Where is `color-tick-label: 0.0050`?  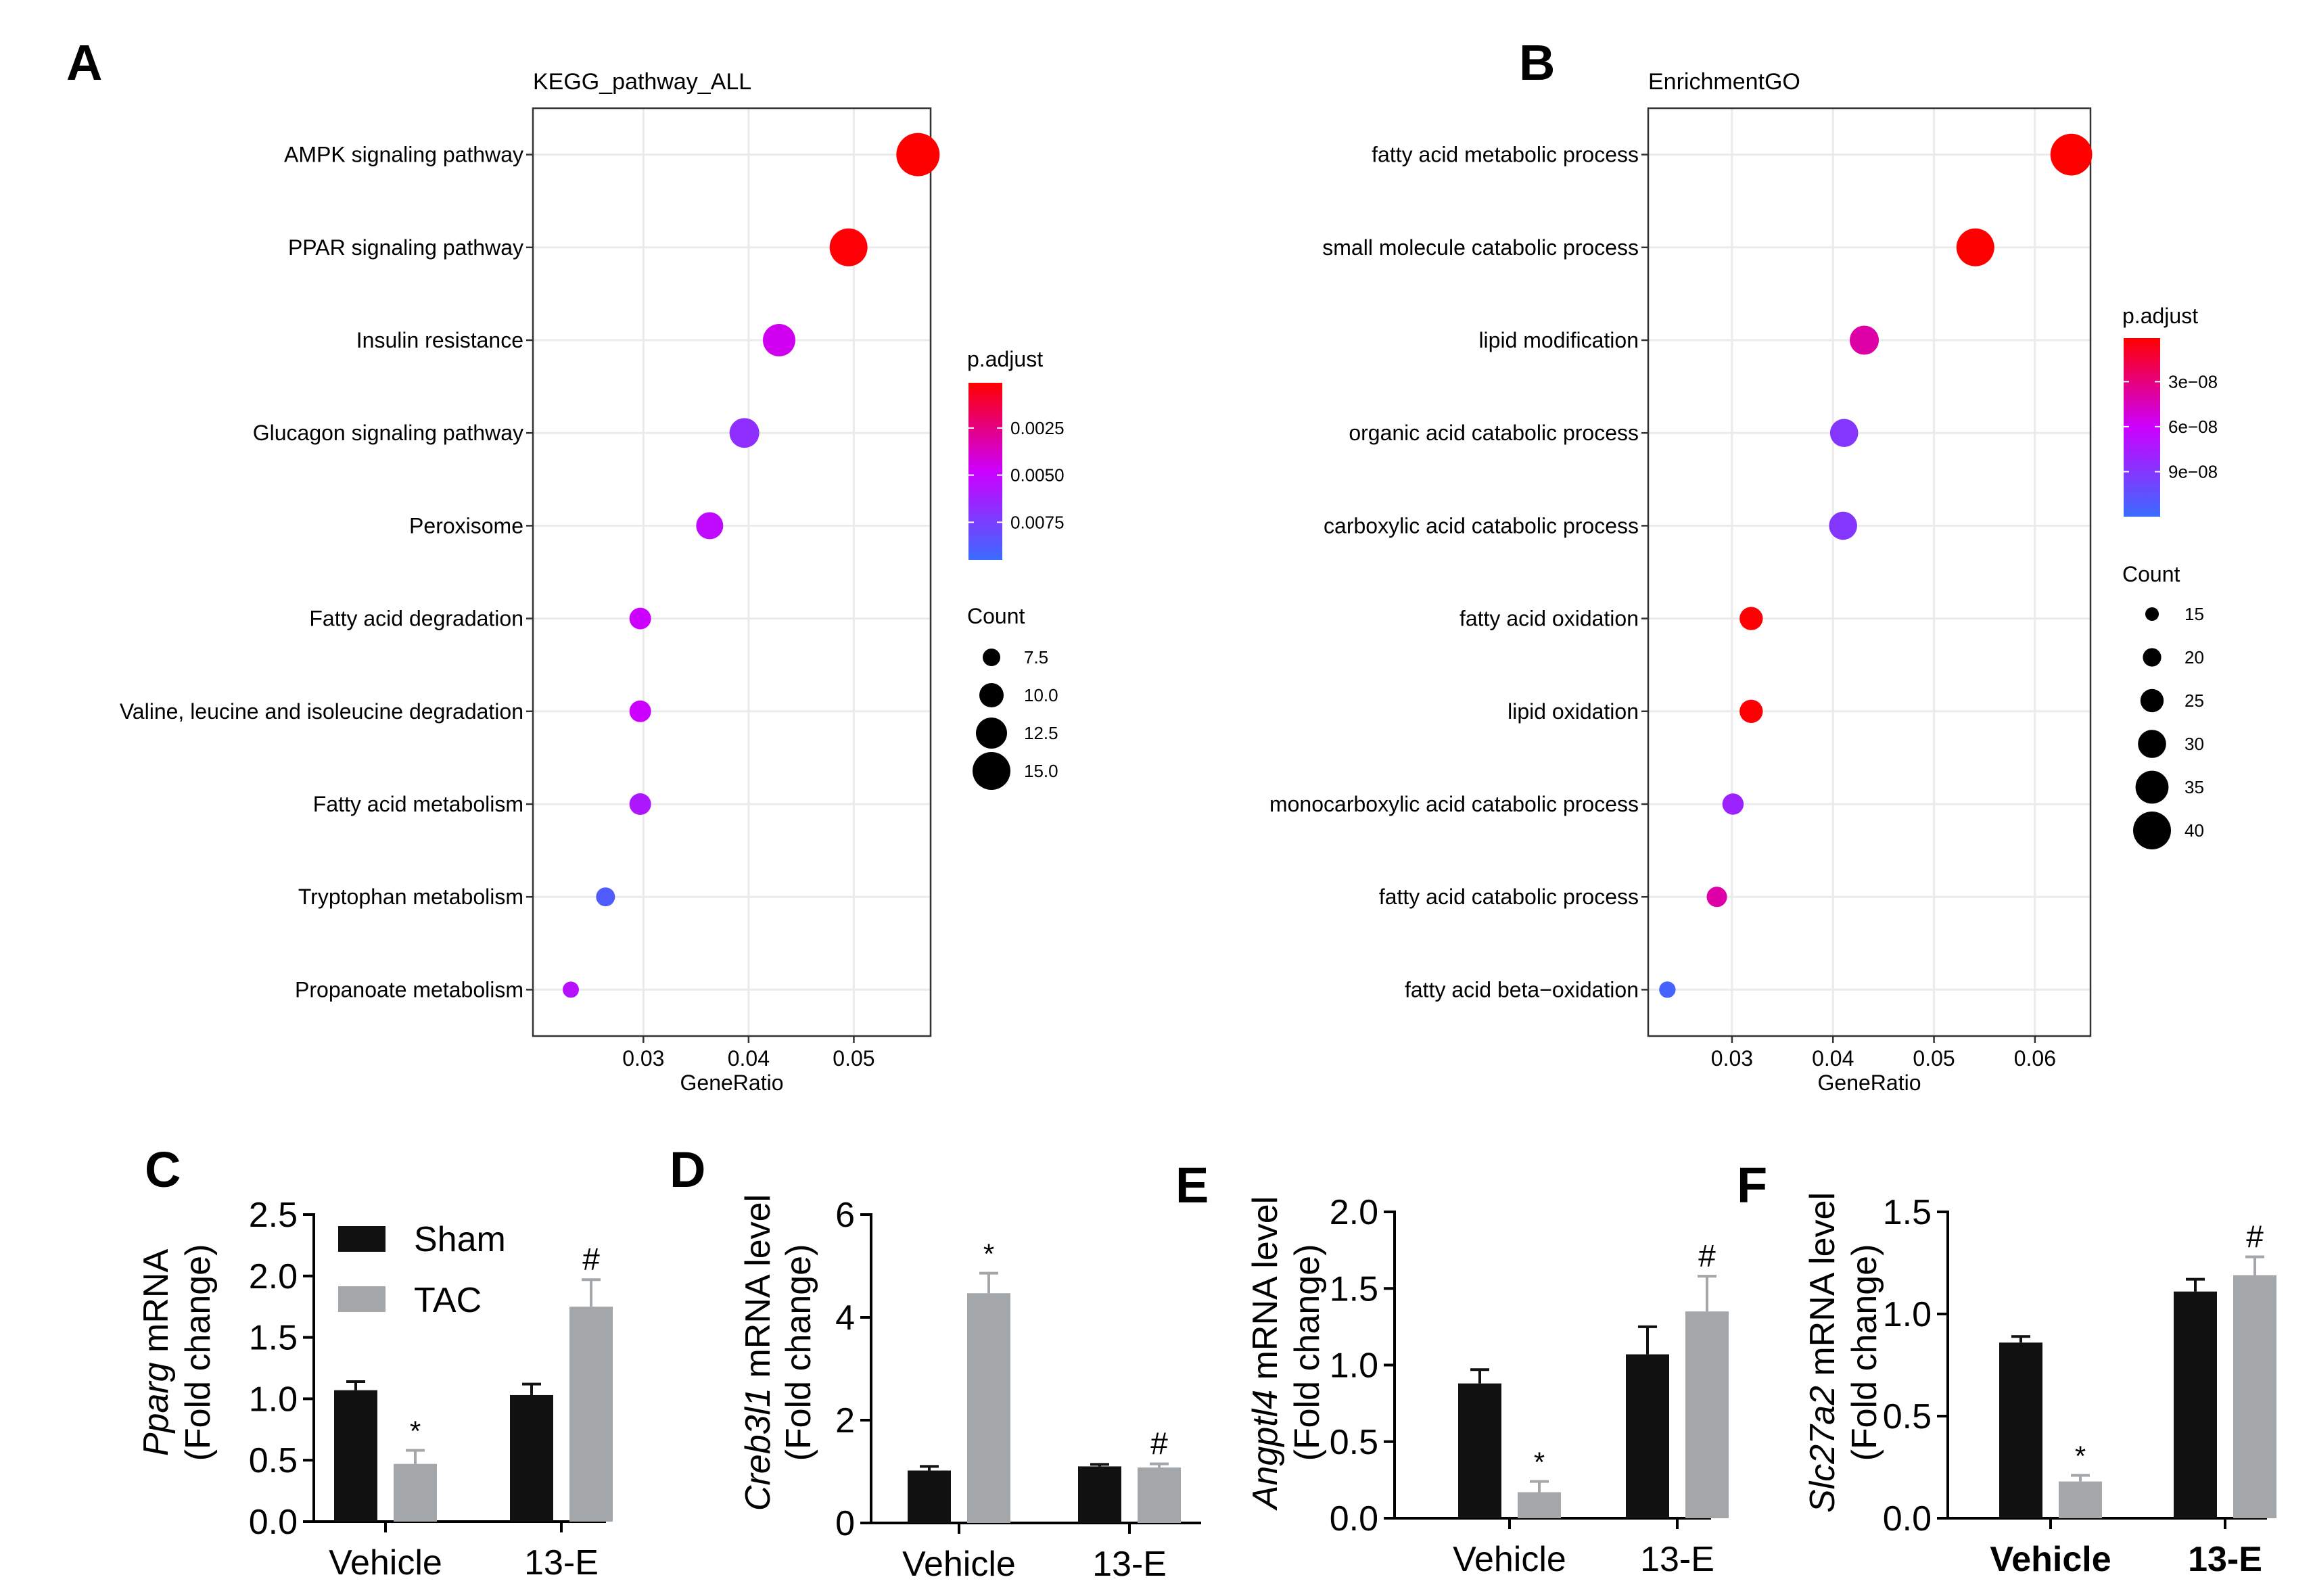 color-tick-label: 0.0050 is located at coordinates (1037, 476).